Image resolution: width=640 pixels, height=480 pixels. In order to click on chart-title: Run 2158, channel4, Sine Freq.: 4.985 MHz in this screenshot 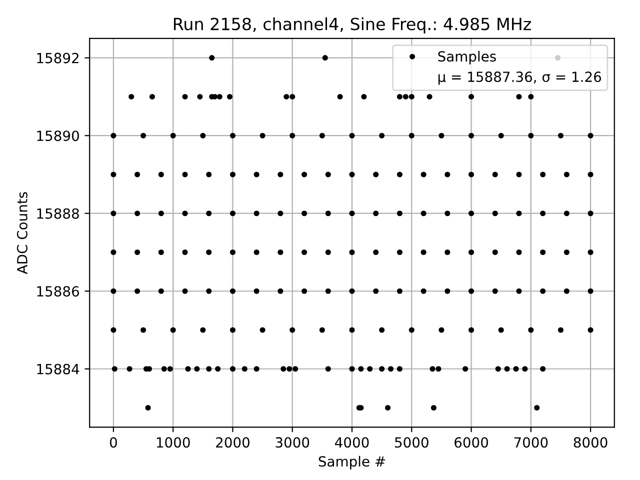, I will do `click(352, 25)`.